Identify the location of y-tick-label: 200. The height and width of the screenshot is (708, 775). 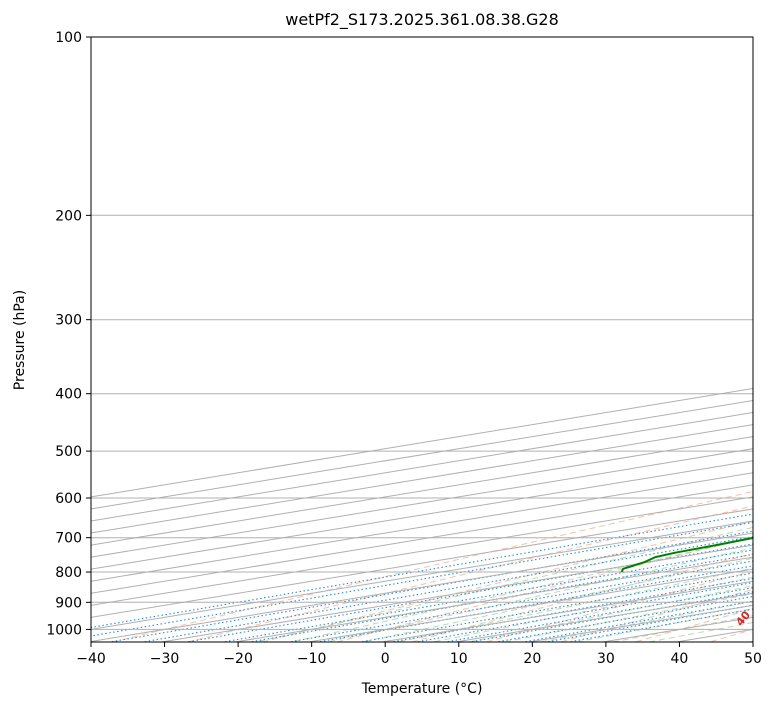
(68, 216).